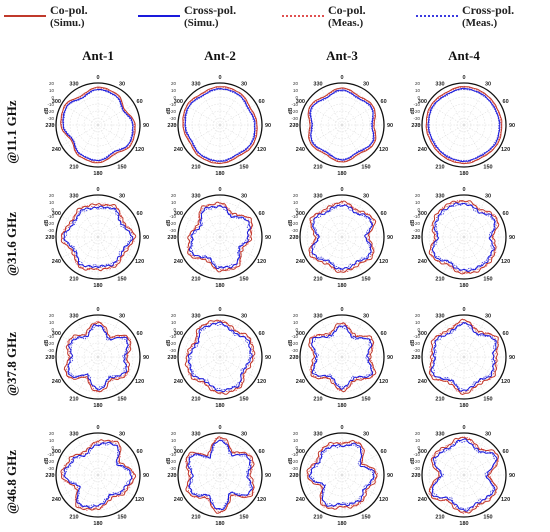 This screenshot has height=532, width=550. Describe the element at coordinates (437, 16) in the screenshot. I see `legend-line-cross-meas` at that location.